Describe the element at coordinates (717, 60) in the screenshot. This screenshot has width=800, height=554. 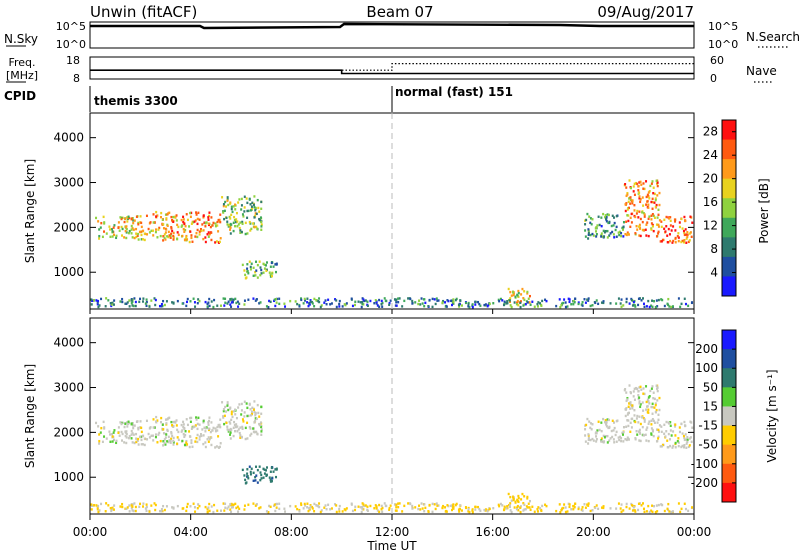
I see `nave-tick-top: 60` at that location.